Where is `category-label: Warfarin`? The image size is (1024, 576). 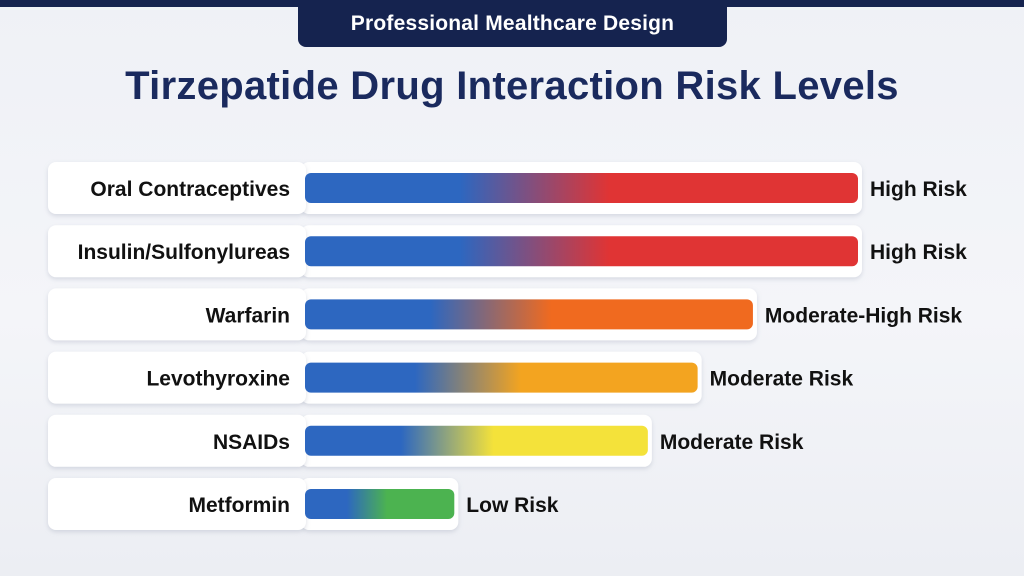
category-label: Warfarin is located at coordinates (248, 315).